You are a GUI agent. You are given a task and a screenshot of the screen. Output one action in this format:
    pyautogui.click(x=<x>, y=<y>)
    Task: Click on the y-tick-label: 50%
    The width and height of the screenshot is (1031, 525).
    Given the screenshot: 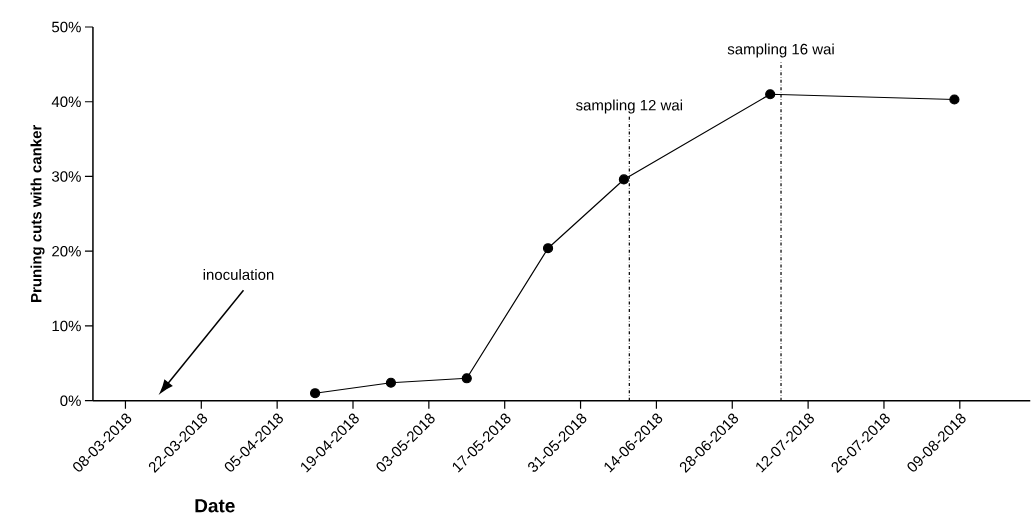 What is the action you would take?
    pyautogui.click(x=66, y=27)
    